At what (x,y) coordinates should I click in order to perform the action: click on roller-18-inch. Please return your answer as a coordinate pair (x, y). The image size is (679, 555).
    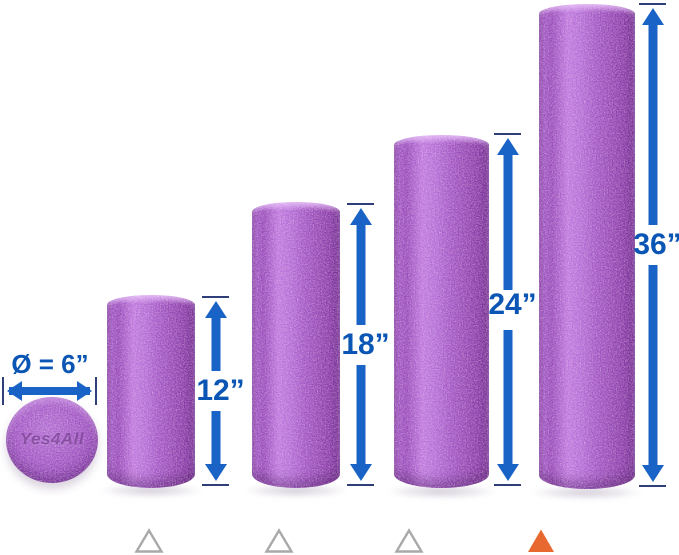
    Looking at the image, I should click on (296, 345).